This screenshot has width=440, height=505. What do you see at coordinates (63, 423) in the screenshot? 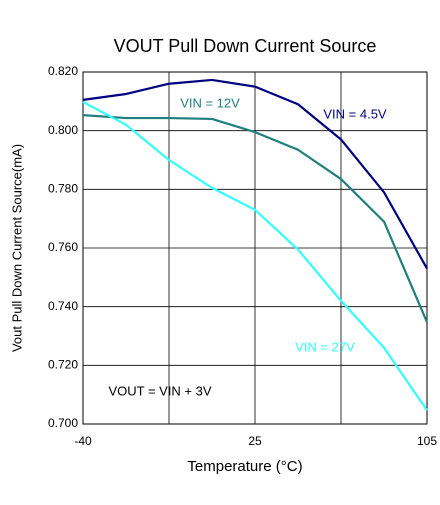
I see `y-tick-label: 0.700` at bounding box center [63, 423].